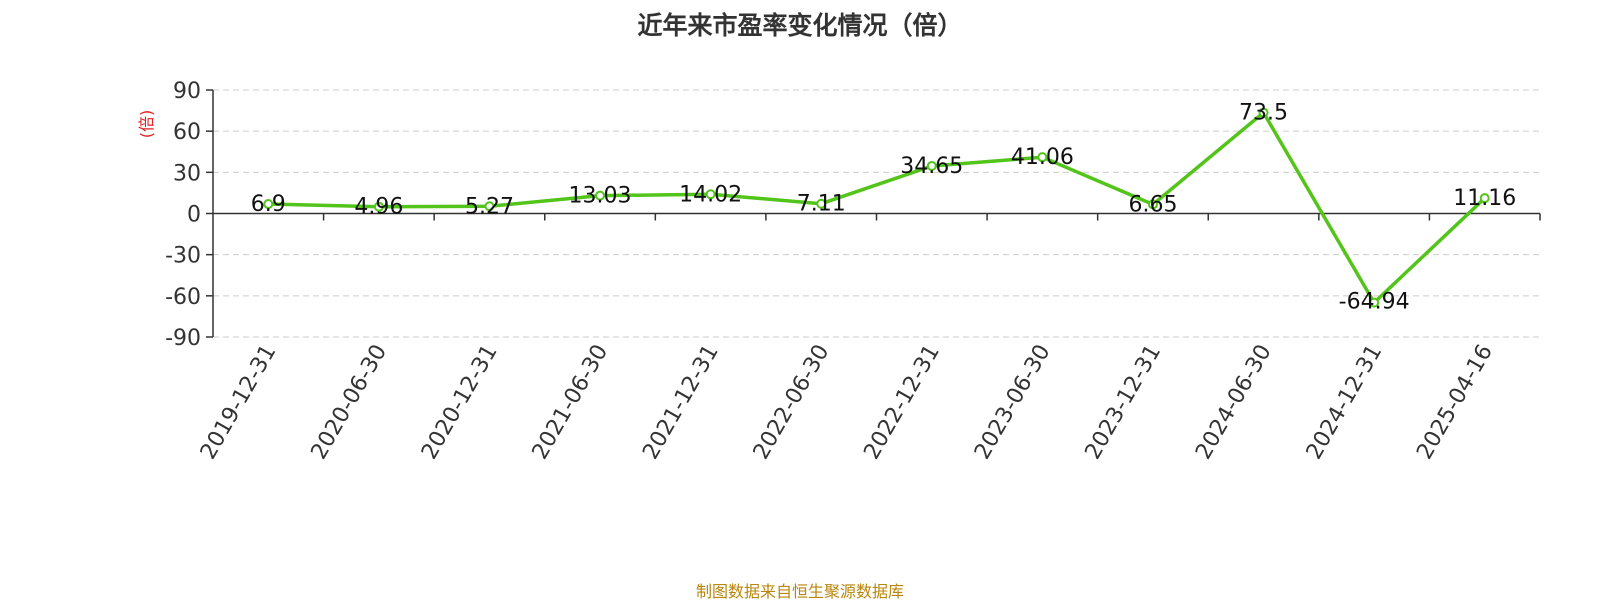 The height and width of the screenshot is (602, 1600). Describe the element at coordinates (146, 124) in the screenshot. I see `y-axis-label: (倍)` at that location.